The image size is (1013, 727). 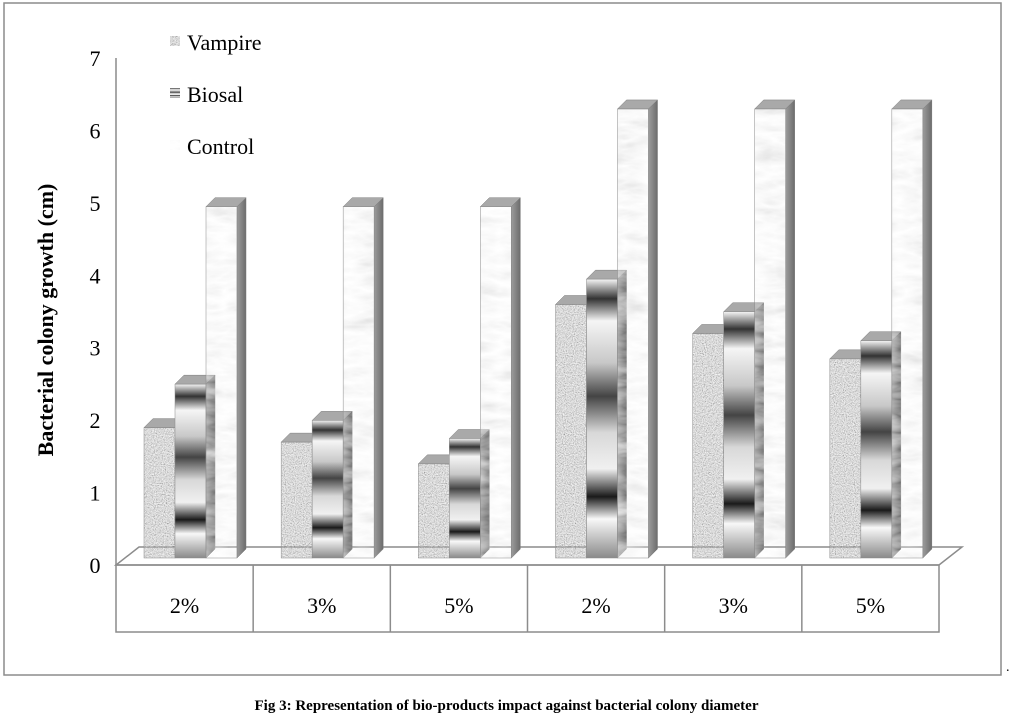 What do you see at coordinates (95, 348) in the screenshot?
I see `y-tick-label-3: 3` at bounding box center [95, 348].